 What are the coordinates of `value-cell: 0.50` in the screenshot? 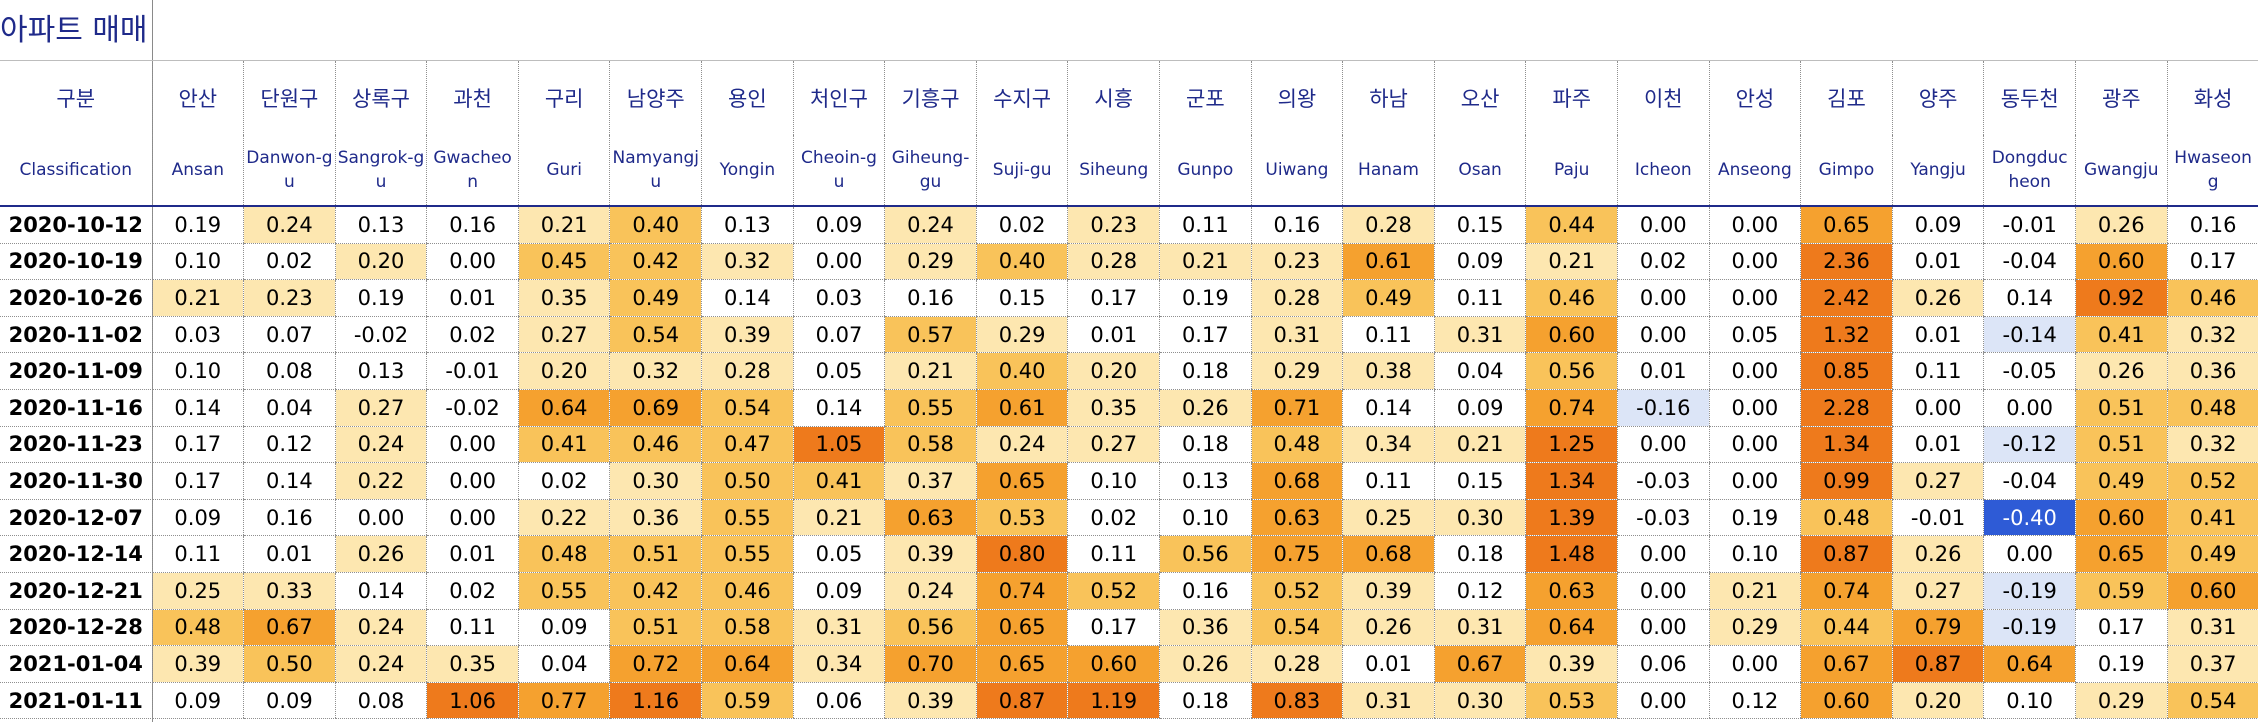 It's located at (289, 664).